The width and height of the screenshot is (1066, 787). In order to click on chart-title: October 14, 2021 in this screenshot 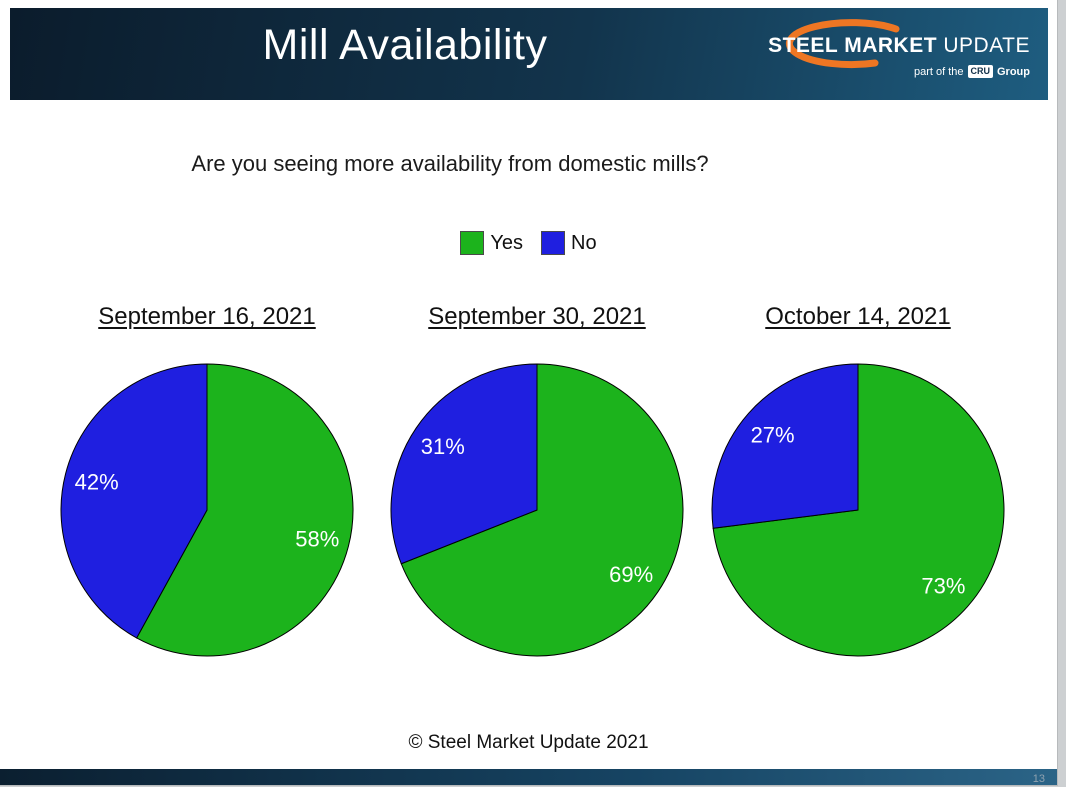, I will do `click(858, 316)`.